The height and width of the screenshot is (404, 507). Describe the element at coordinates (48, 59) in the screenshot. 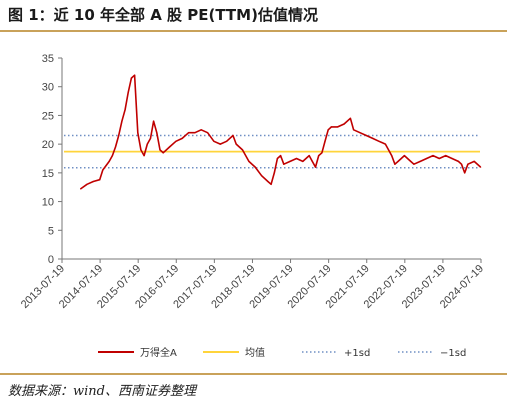

I see `y-tick-label: 35` at that location.